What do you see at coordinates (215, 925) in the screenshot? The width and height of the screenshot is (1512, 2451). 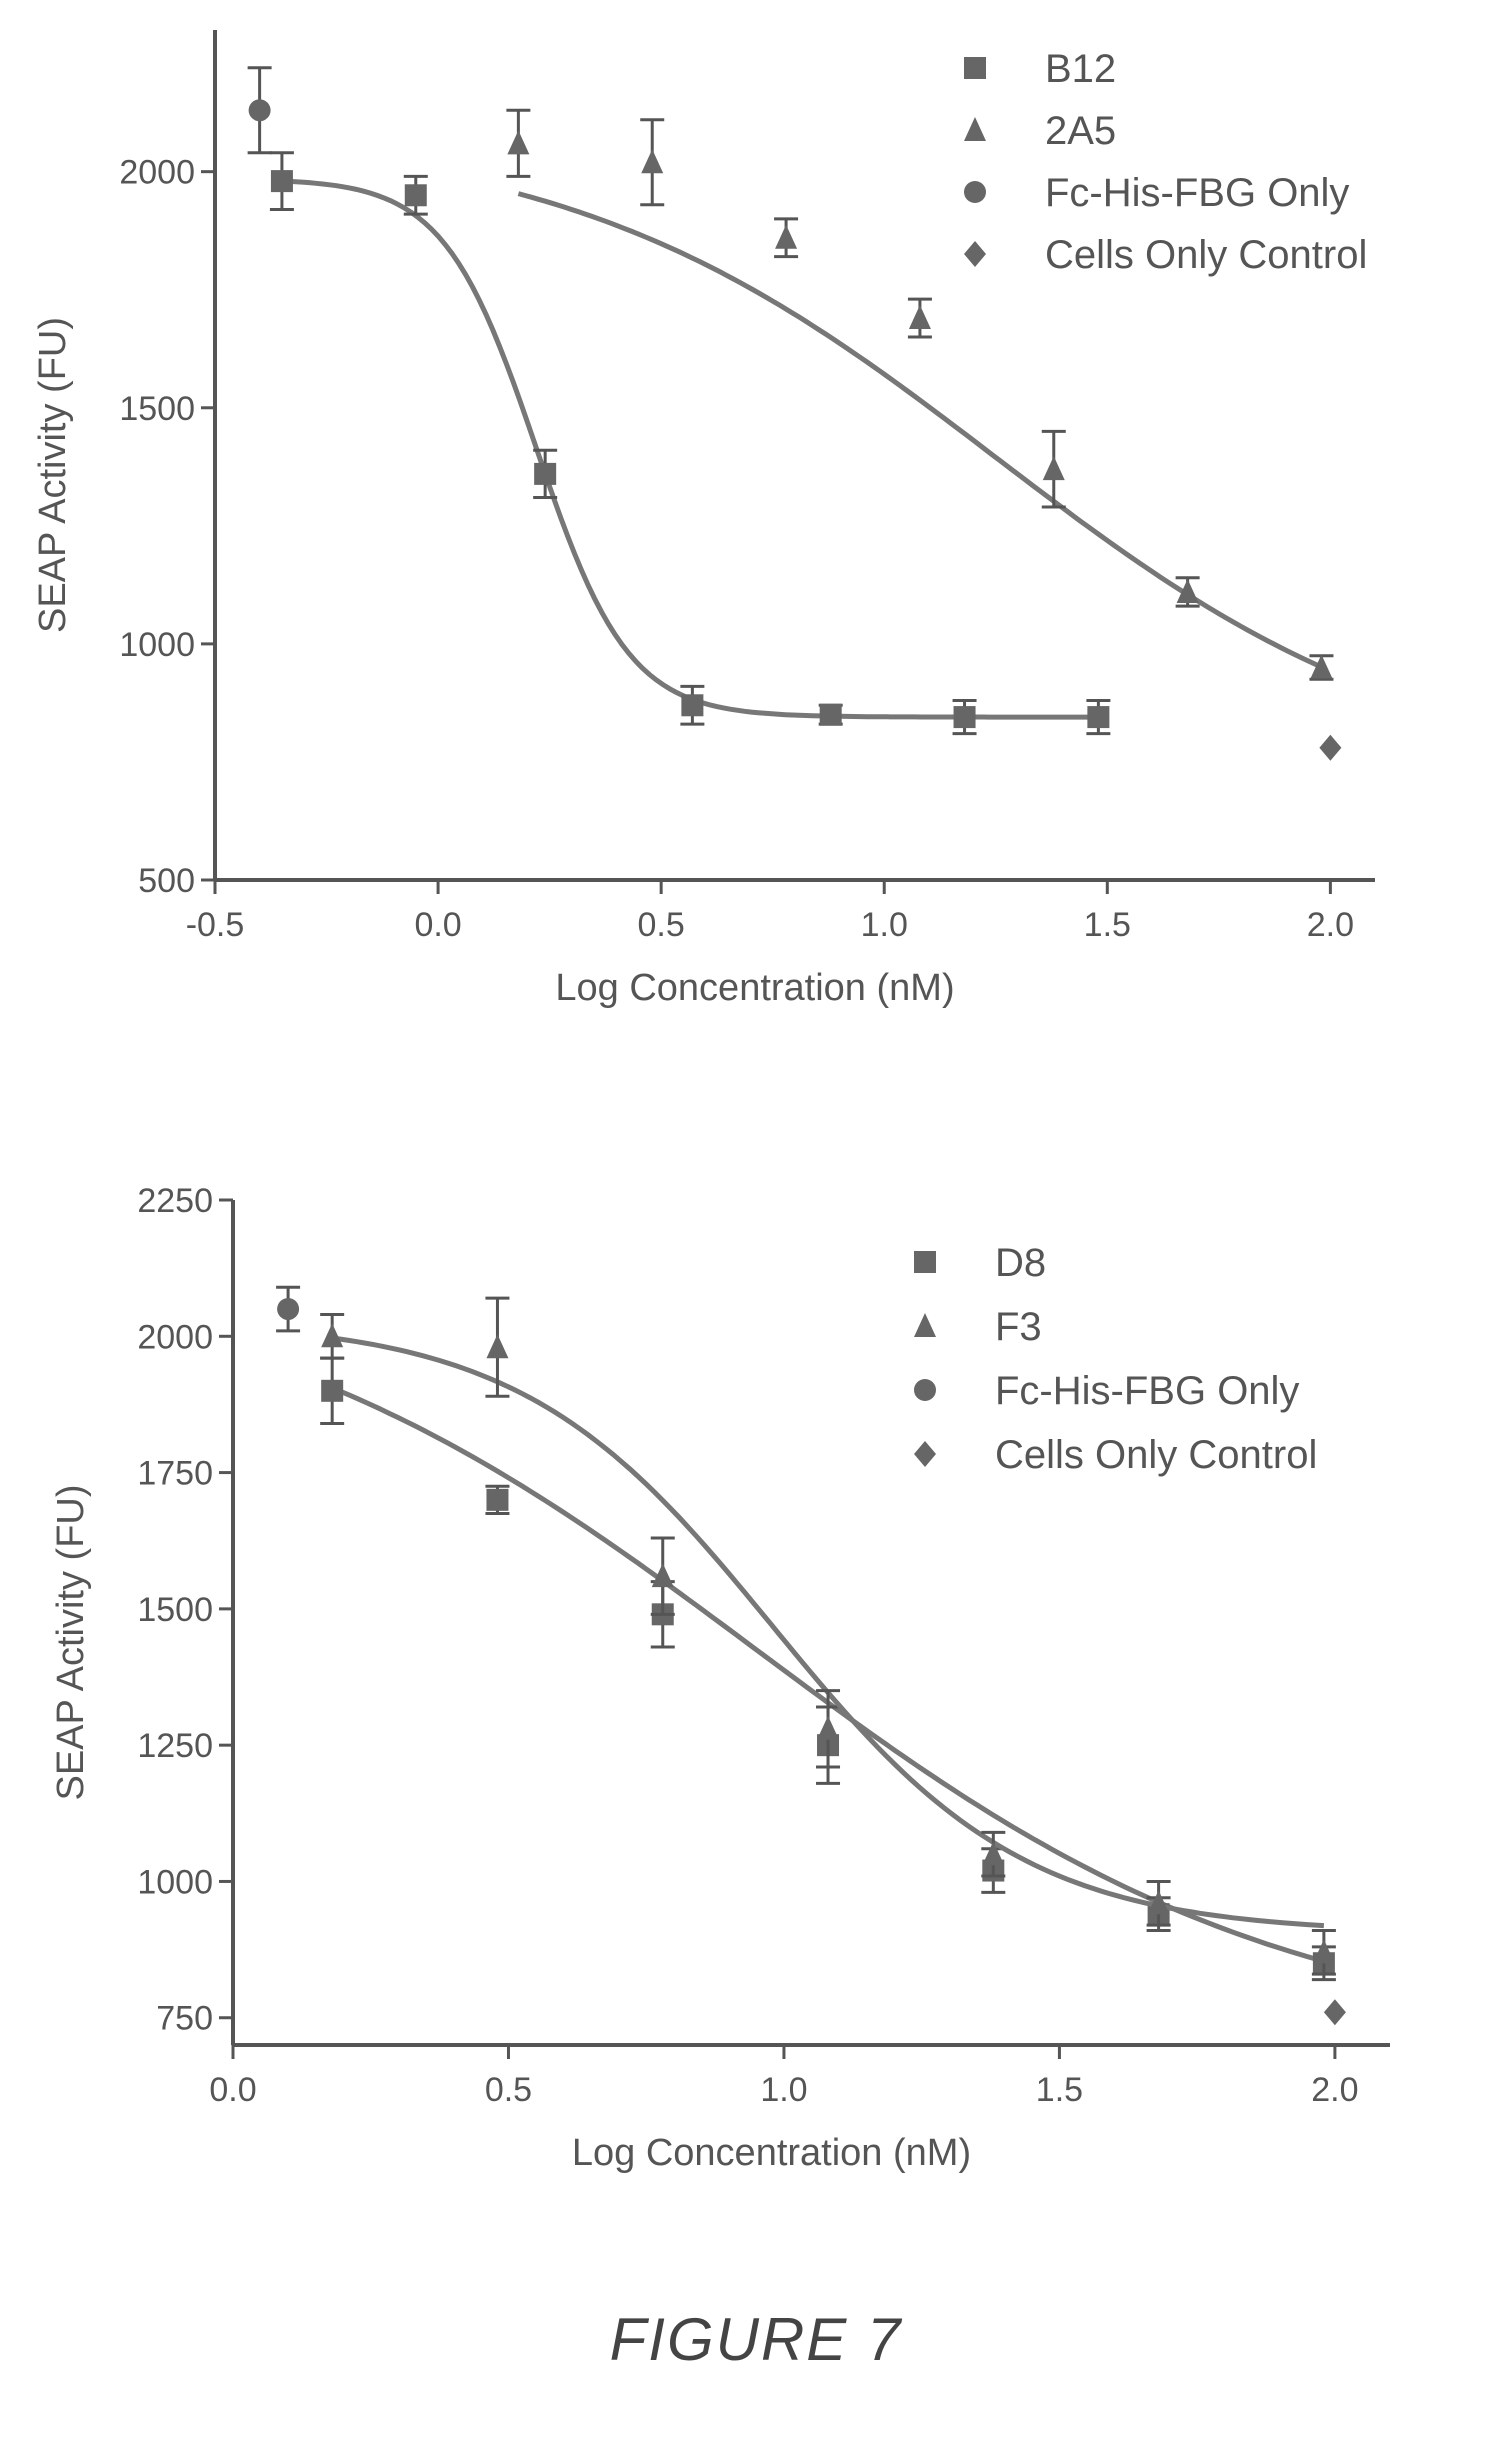 I see `x-tick-label: -0.5` at bounding box center [215, 925].